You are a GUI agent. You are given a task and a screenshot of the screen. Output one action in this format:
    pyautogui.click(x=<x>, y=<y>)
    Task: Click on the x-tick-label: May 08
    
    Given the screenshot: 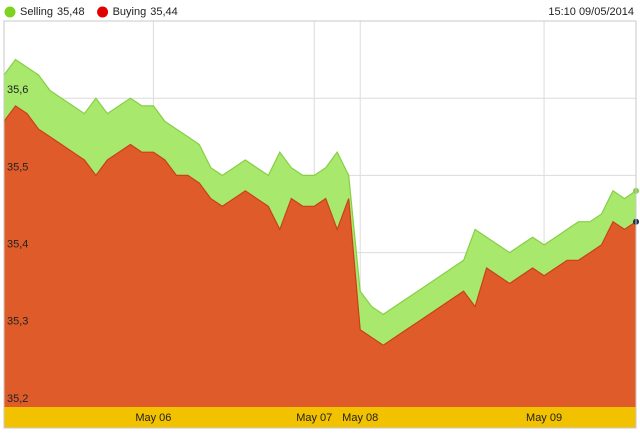 What is the action you would take?
    pyautogui.click(x=360, y=418)
    